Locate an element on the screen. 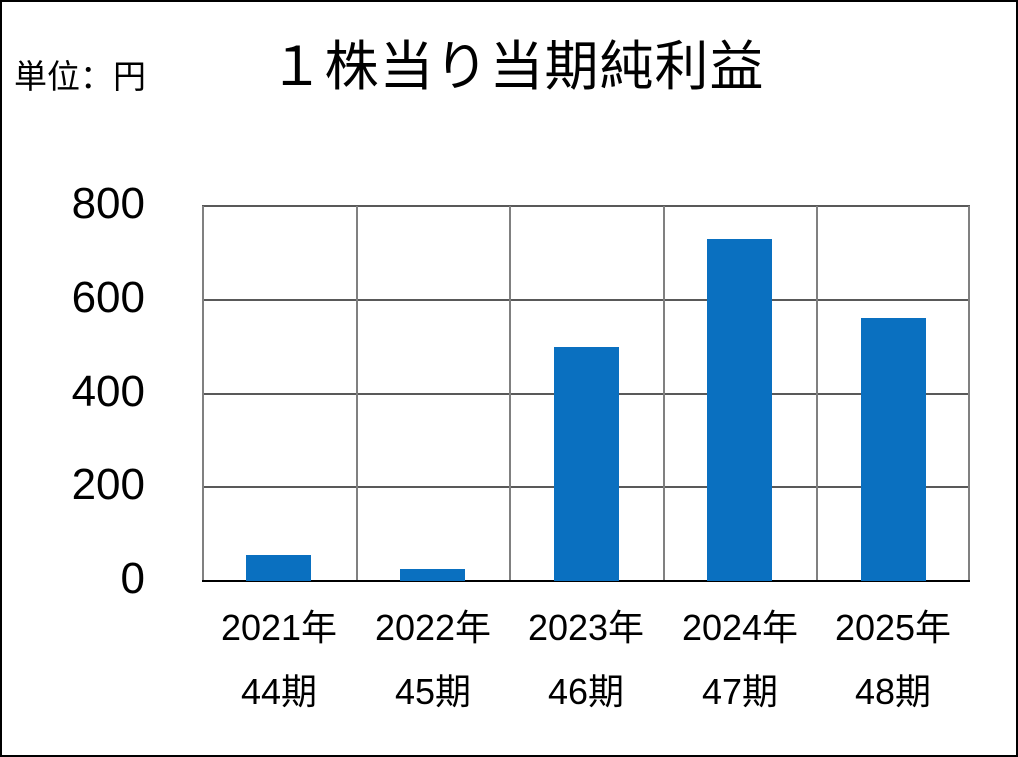 Image resolution: width=1018 pixels, height=757 pixels. y-tick-label: 600 is located at coordinates (108, 297).